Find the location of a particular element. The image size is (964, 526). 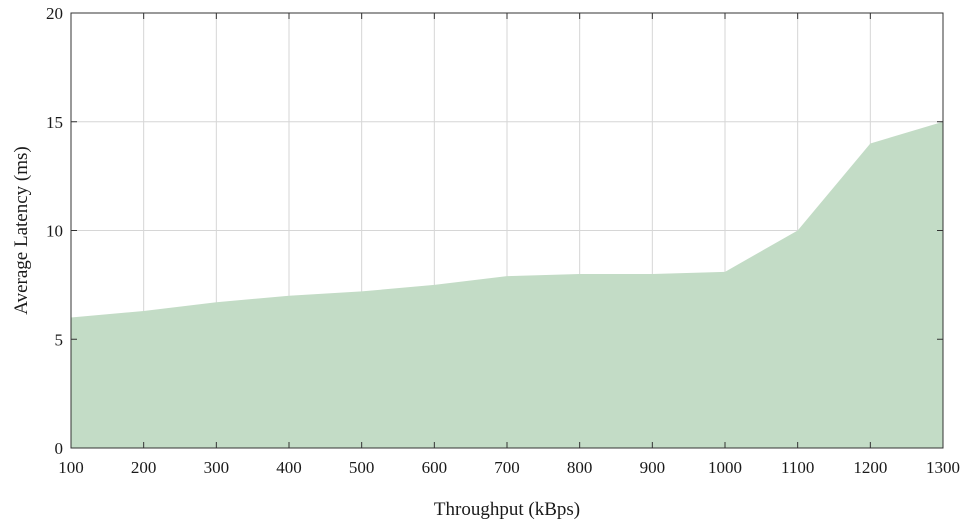

y-tick-label: 5 is located at coordinates (59, 339).